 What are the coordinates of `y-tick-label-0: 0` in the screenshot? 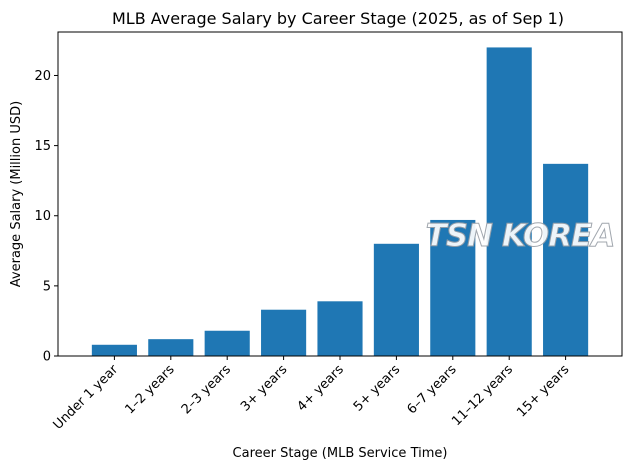 It's located at (47, 357).